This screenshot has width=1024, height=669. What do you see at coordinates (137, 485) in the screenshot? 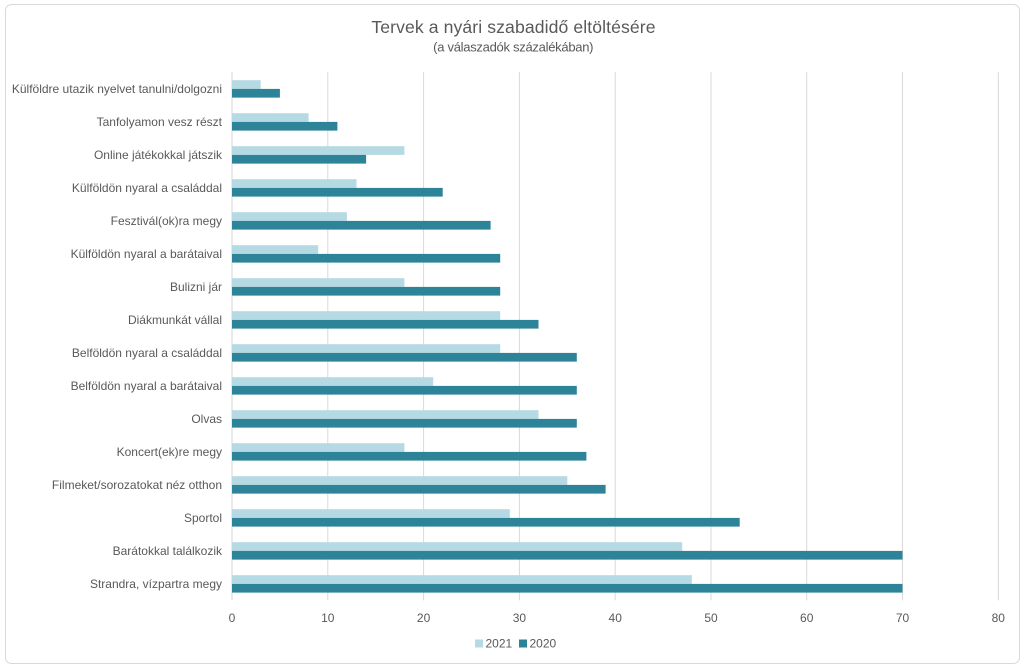
I see `svg-text:Filmeket/sorozatokat néz ottho: Filmeket/sorozatokat néz otthon` at bounding box center [137, 485].